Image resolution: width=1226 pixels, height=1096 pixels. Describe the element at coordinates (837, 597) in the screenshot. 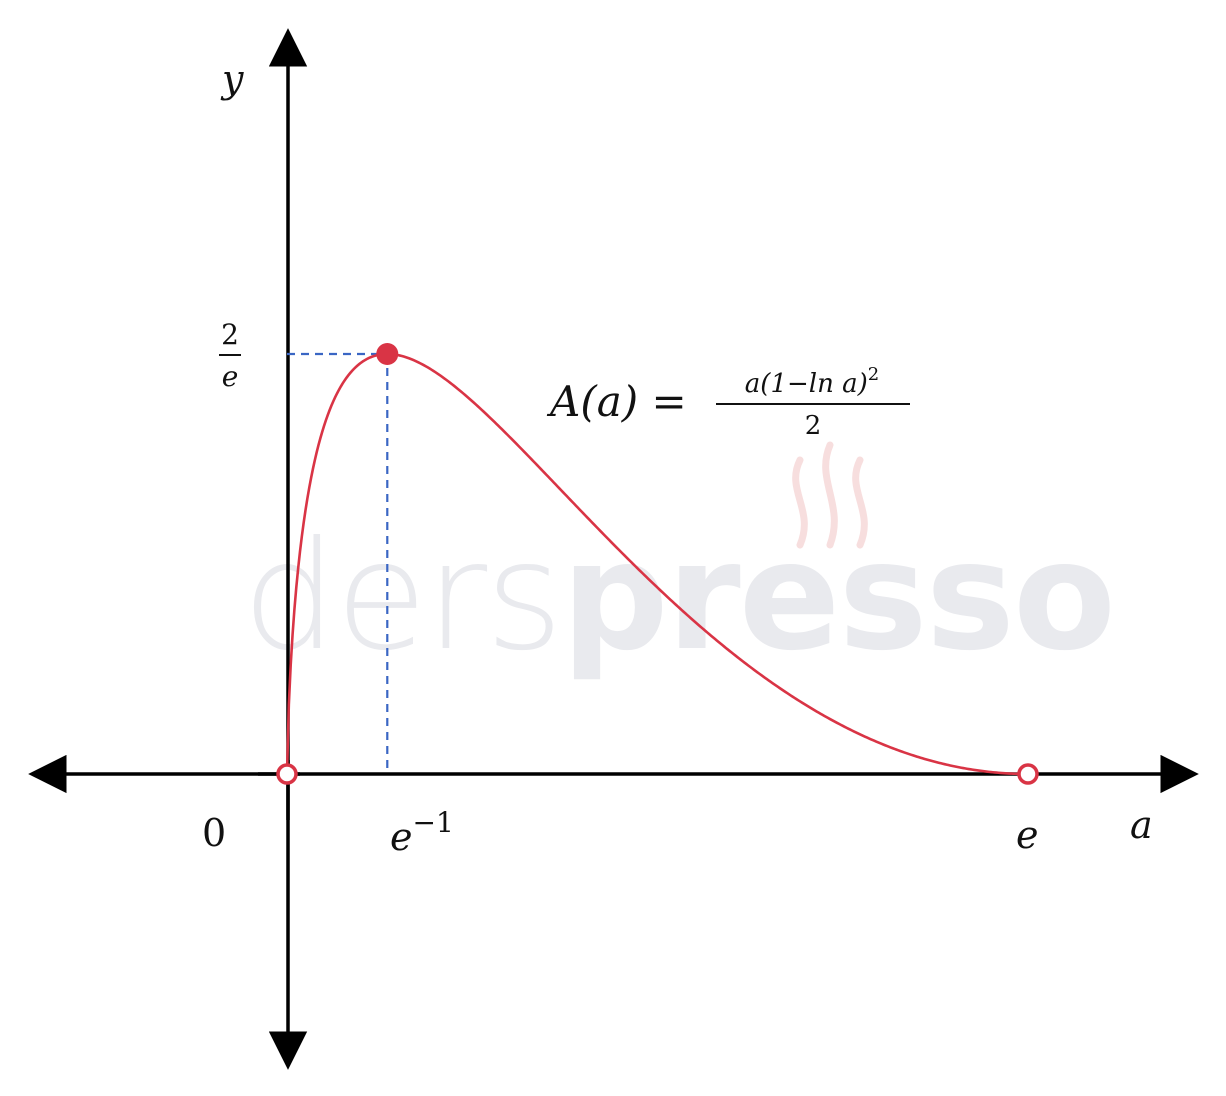

I see `watermark-text-bold: presso` at that location.